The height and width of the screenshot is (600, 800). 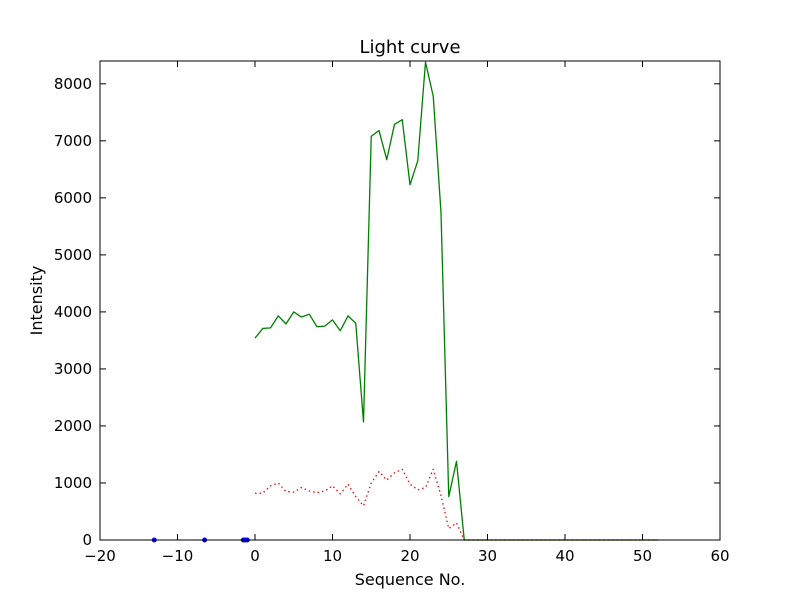 What do you see at coordinates (719, 556) in the screenshot?
I see `x-tick-label: 60` at bounding box center [719, 556].